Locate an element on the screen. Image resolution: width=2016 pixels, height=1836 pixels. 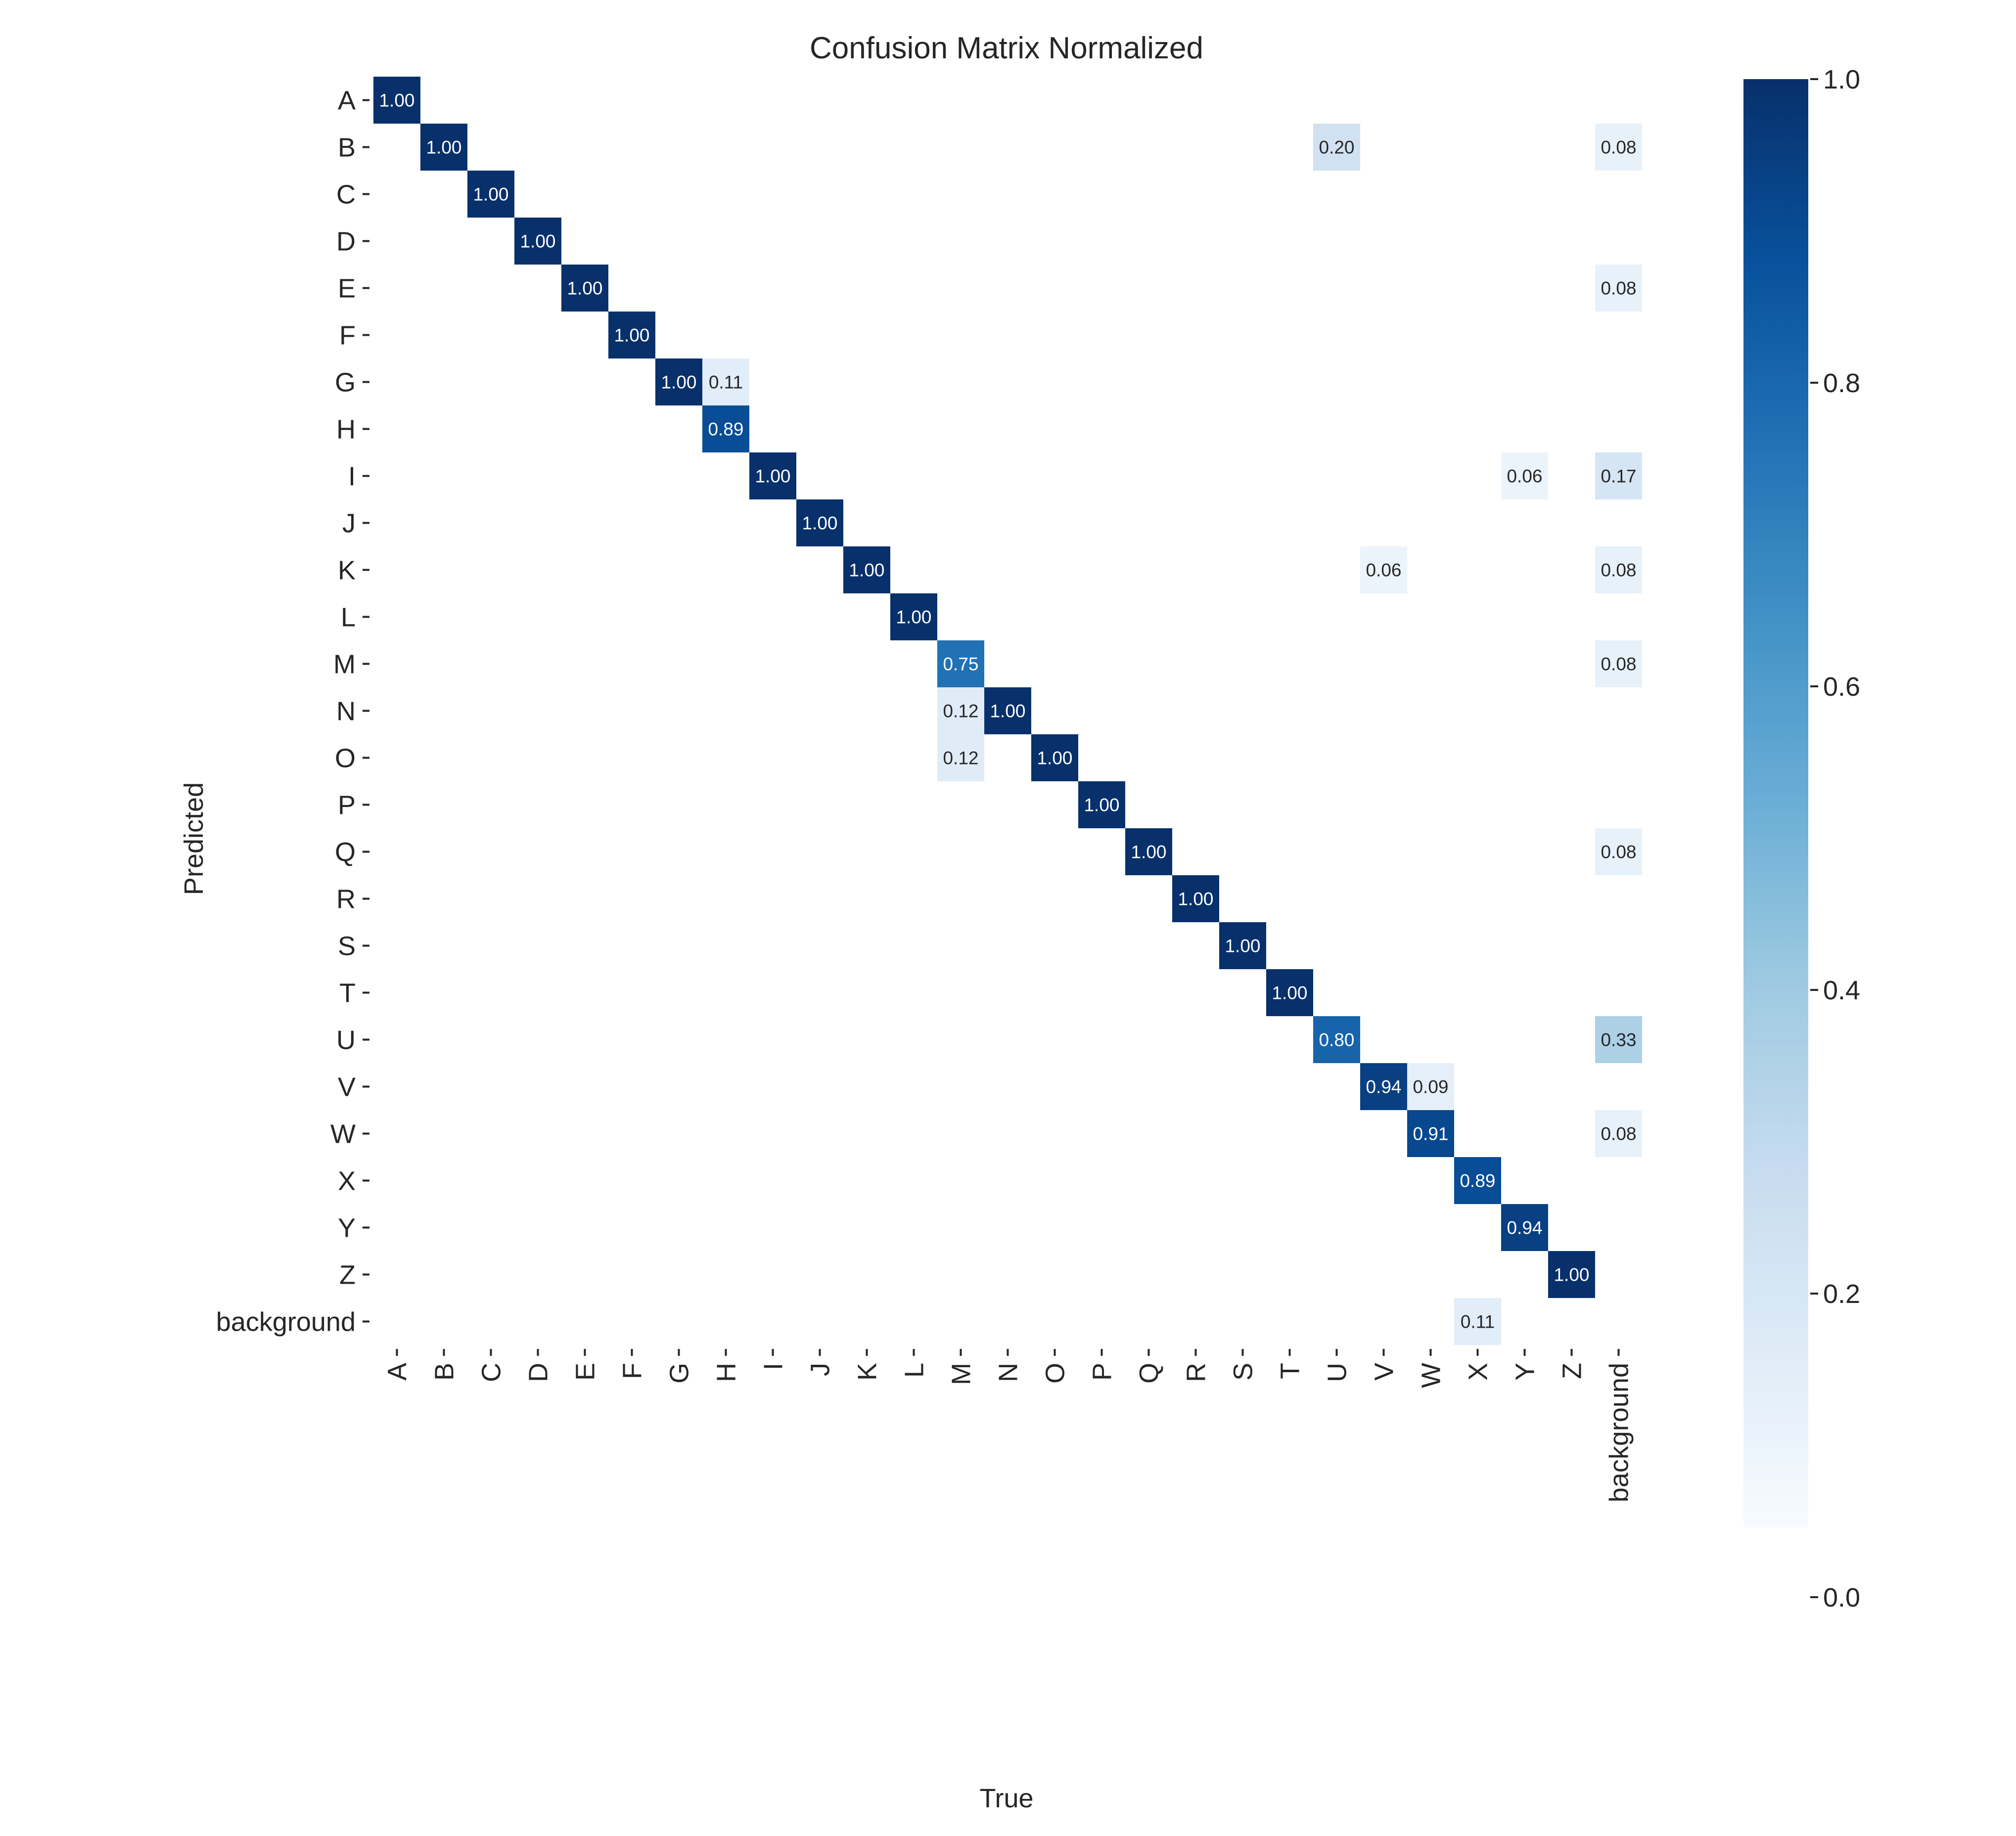
cell-value-u-background: 0.33 is located at coordinates (1618, 1040).